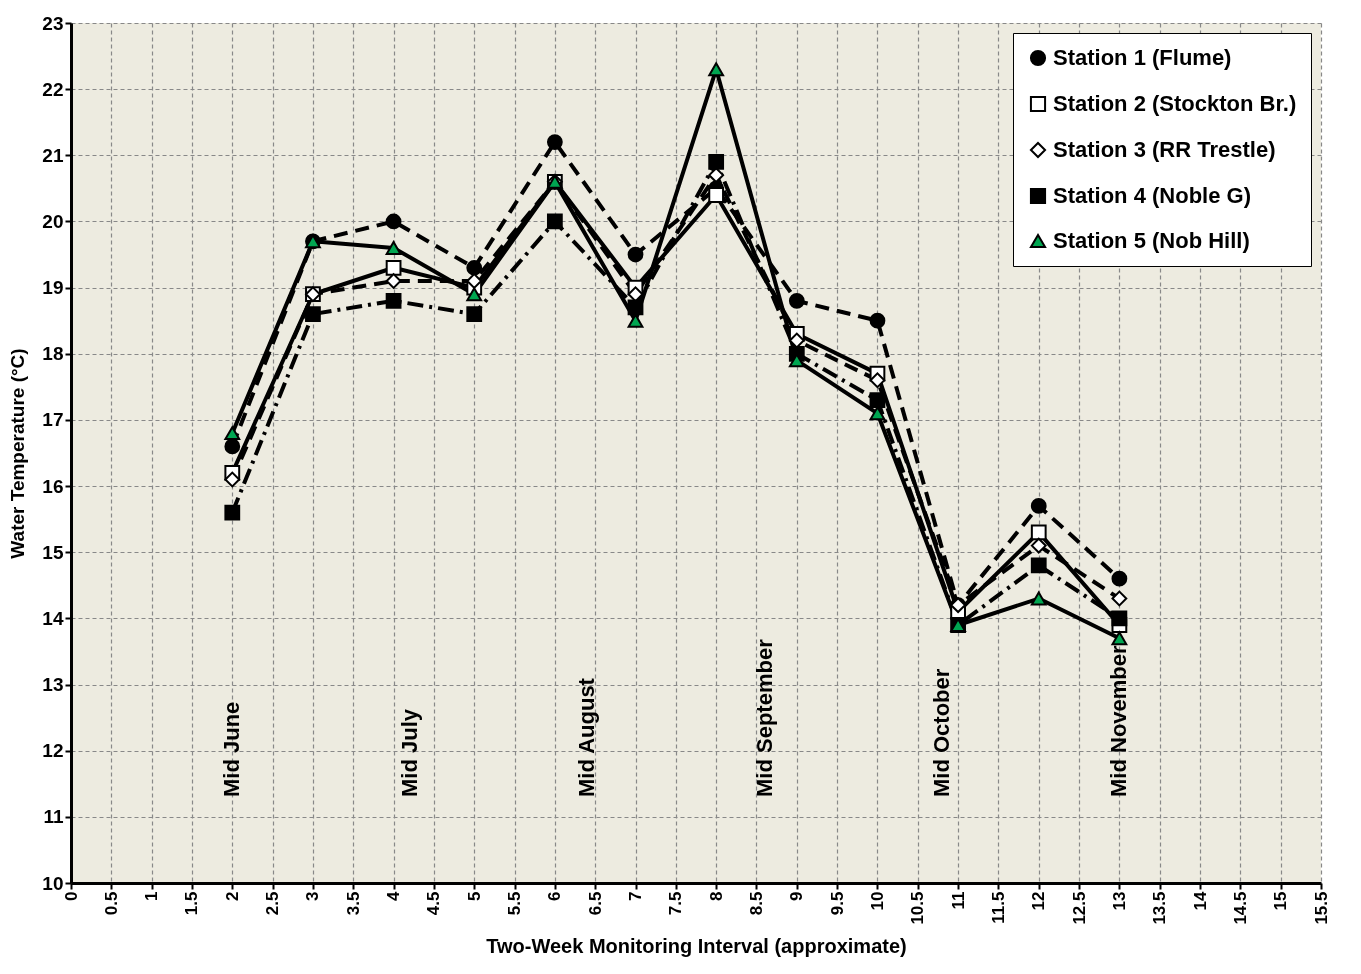 The width and height of the screenshot is (1361, 974). I want to click on x-tick-label: 11.5, so click(998, 907).